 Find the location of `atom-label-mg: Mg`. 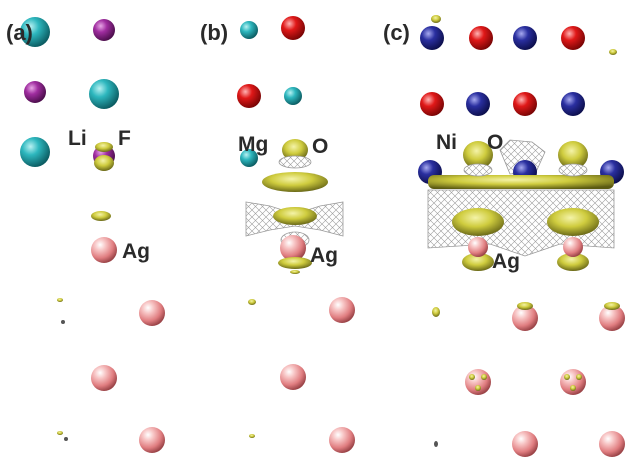

atom-label-mg: Mg is located at coordinates (253, 144).